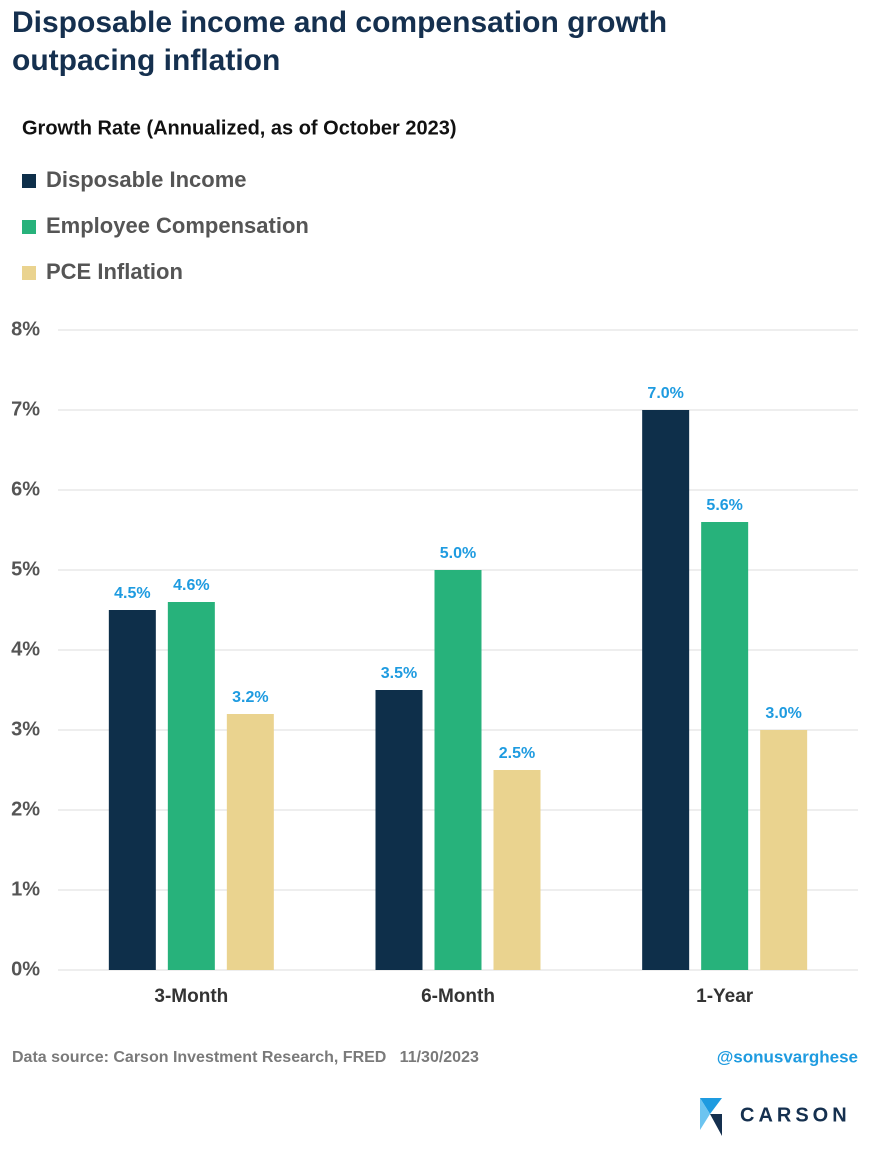 The height and width of the screenshot is (1160, 878). What do you see at coordinates (191, 585) in the screenshot?
I see `value-label: 4.6%` at bounding box center [191, 585].